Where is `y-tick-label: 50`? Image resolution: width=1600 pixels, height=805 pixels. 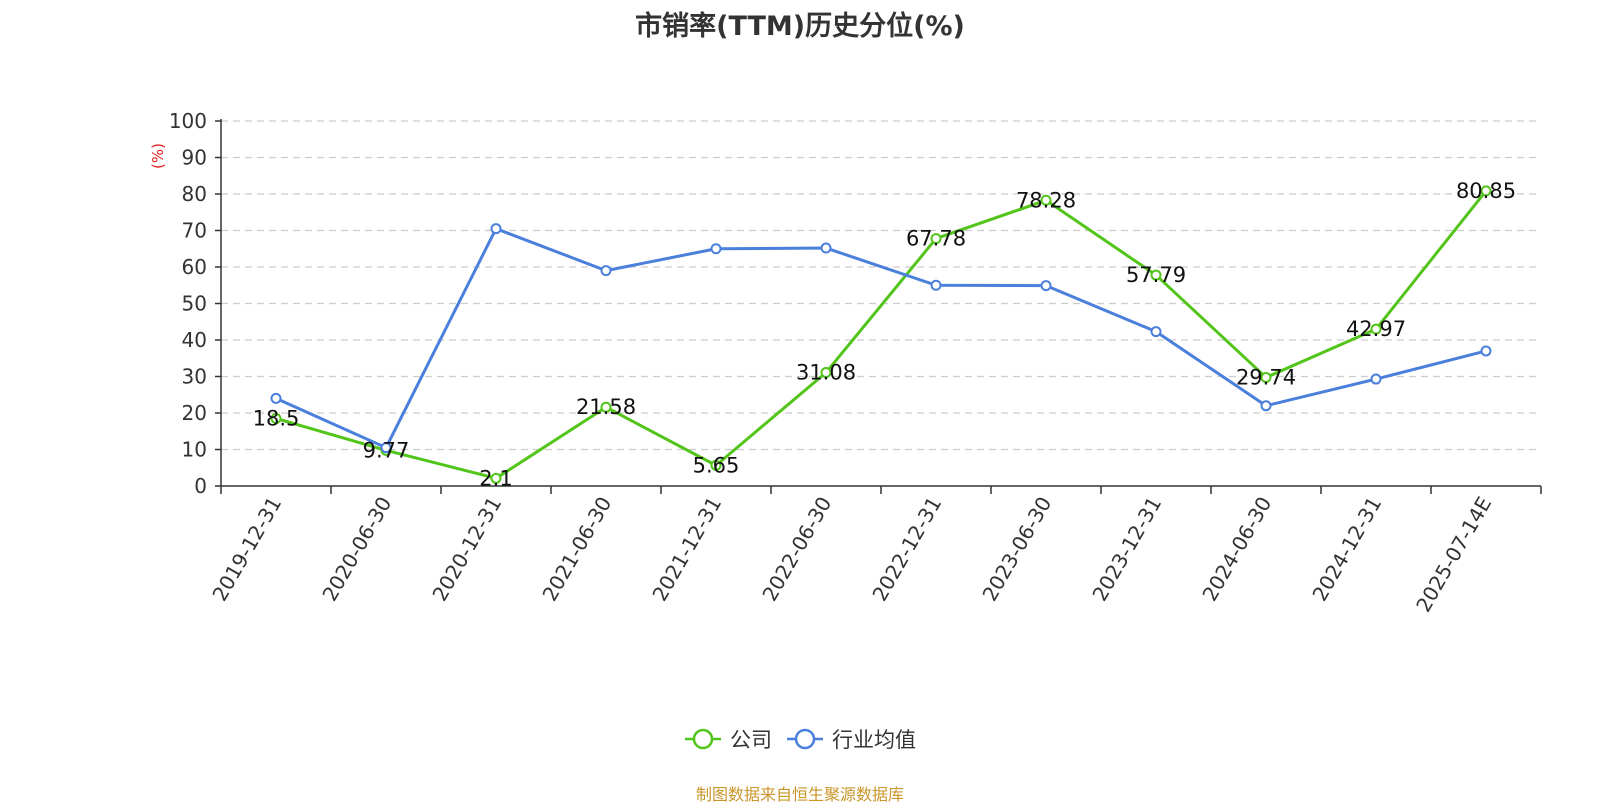 y-tick-label: 50 is located at coordinates (194, 304).